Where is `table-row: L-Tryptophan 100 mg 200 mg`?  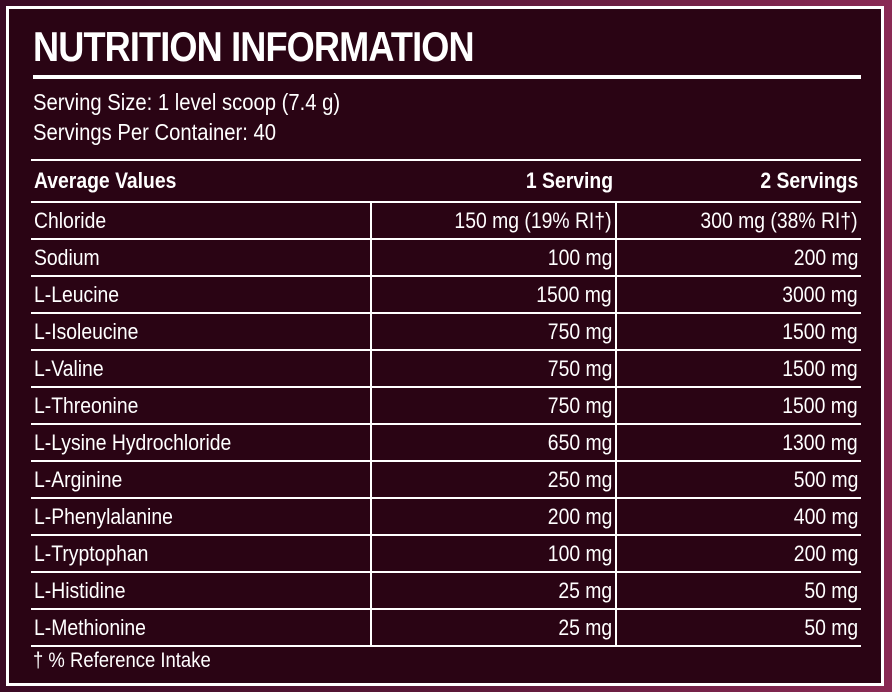 table-row: L-Tryptophan 100 mg 200 mg is located at coordinates (446, 553).